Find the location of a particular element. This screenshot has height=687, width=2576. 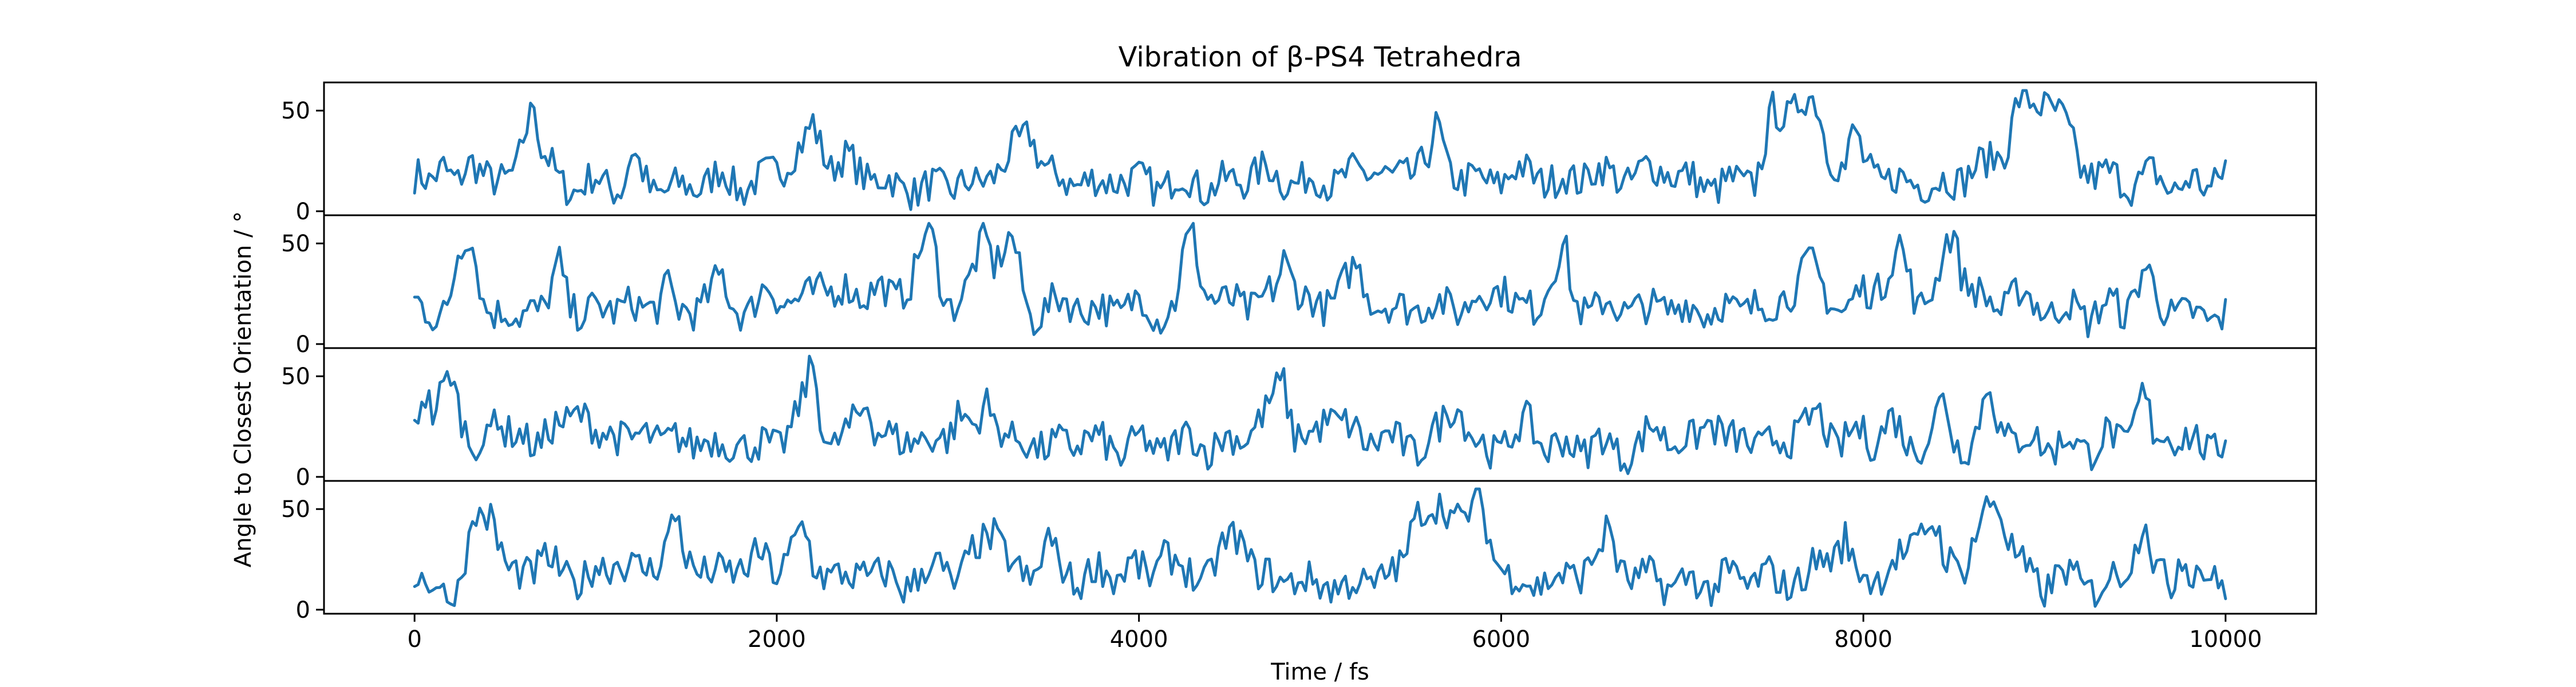

x-tick-label: 4000 is located at coordinates (1139, 640).